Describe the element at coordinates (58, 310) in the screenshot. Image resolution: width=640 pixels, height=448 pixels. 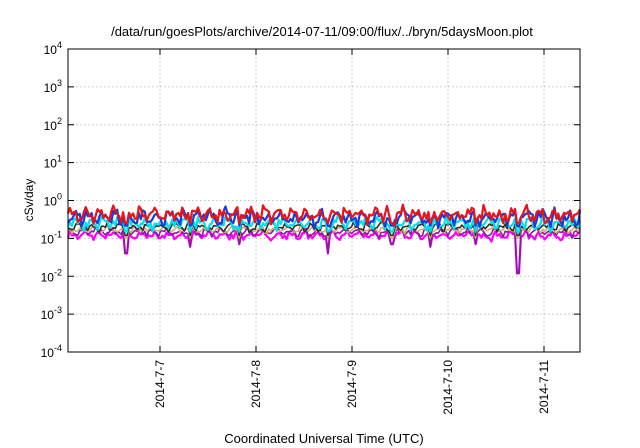
I see `y-tick-exponent: -3` at that location.